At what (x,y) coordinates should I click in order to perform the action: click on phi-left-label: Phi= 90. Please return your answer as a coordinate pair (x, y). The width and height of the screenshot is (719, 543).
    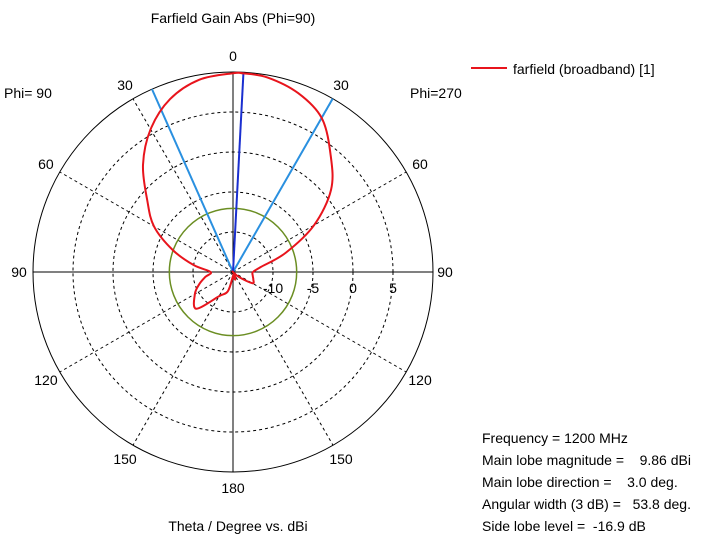
    Looking at the image, I should click on (28, 93).